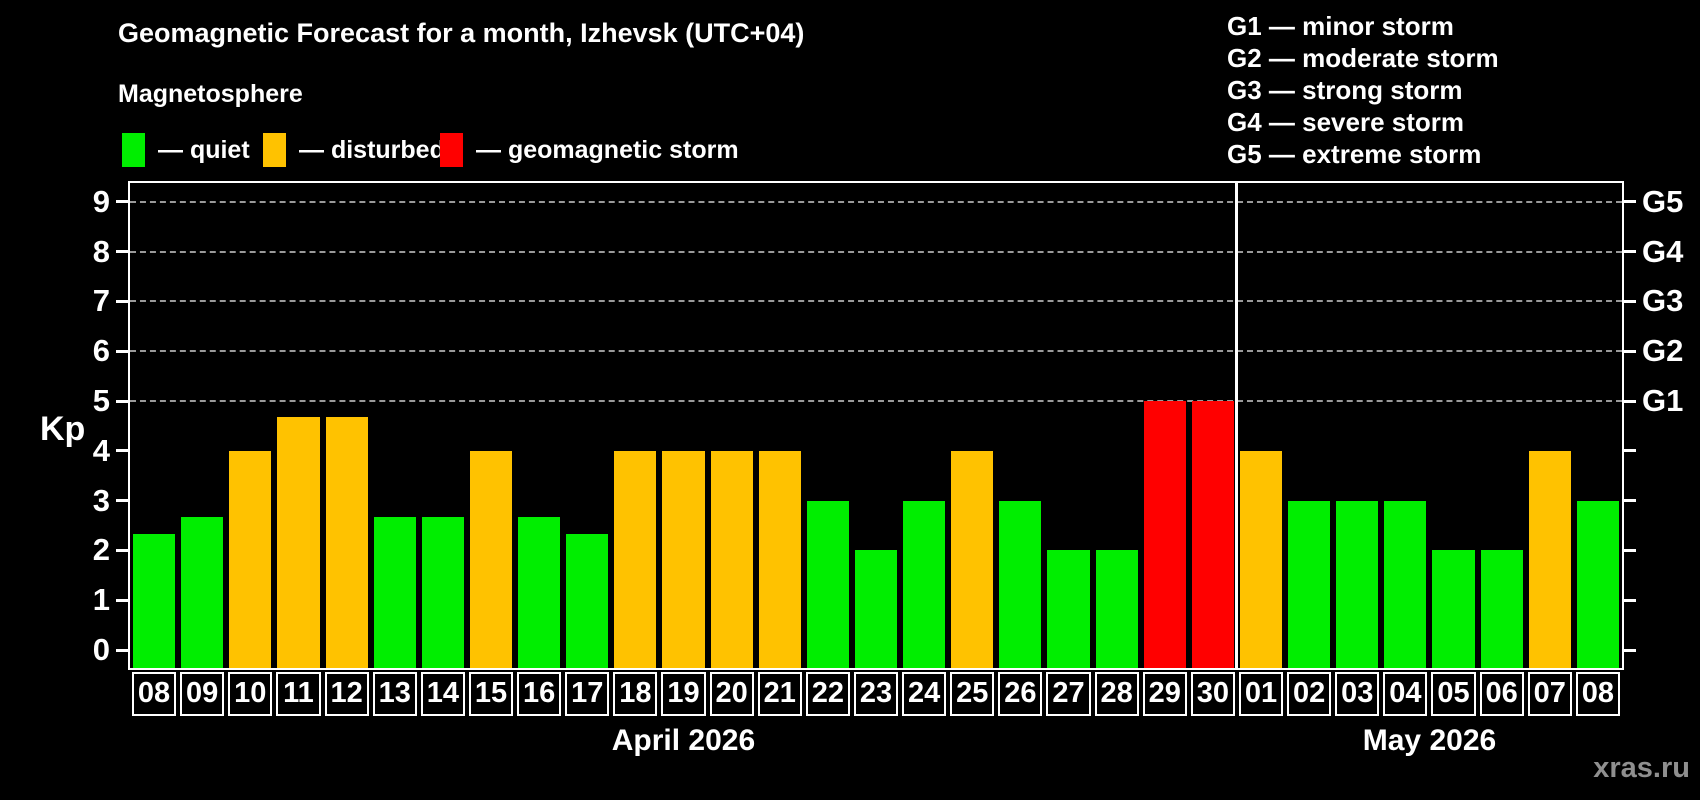 The width and height of the screenshot is (1700, 800). What do you see at coordinates (1309, 694) in the screenshot?
I see `day-box-02: 02` at bounding box center [1309, 694].